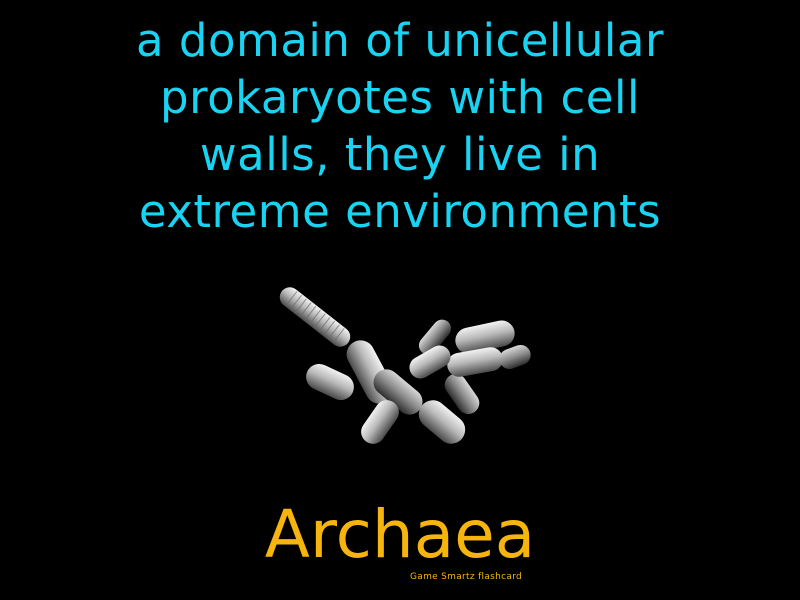 This screenshot has height=600, width=800. What do you see at coordinates (462, 394) in the screenshot?
I see `cell-rod-bottom-right` at bounding box center [462, 394].